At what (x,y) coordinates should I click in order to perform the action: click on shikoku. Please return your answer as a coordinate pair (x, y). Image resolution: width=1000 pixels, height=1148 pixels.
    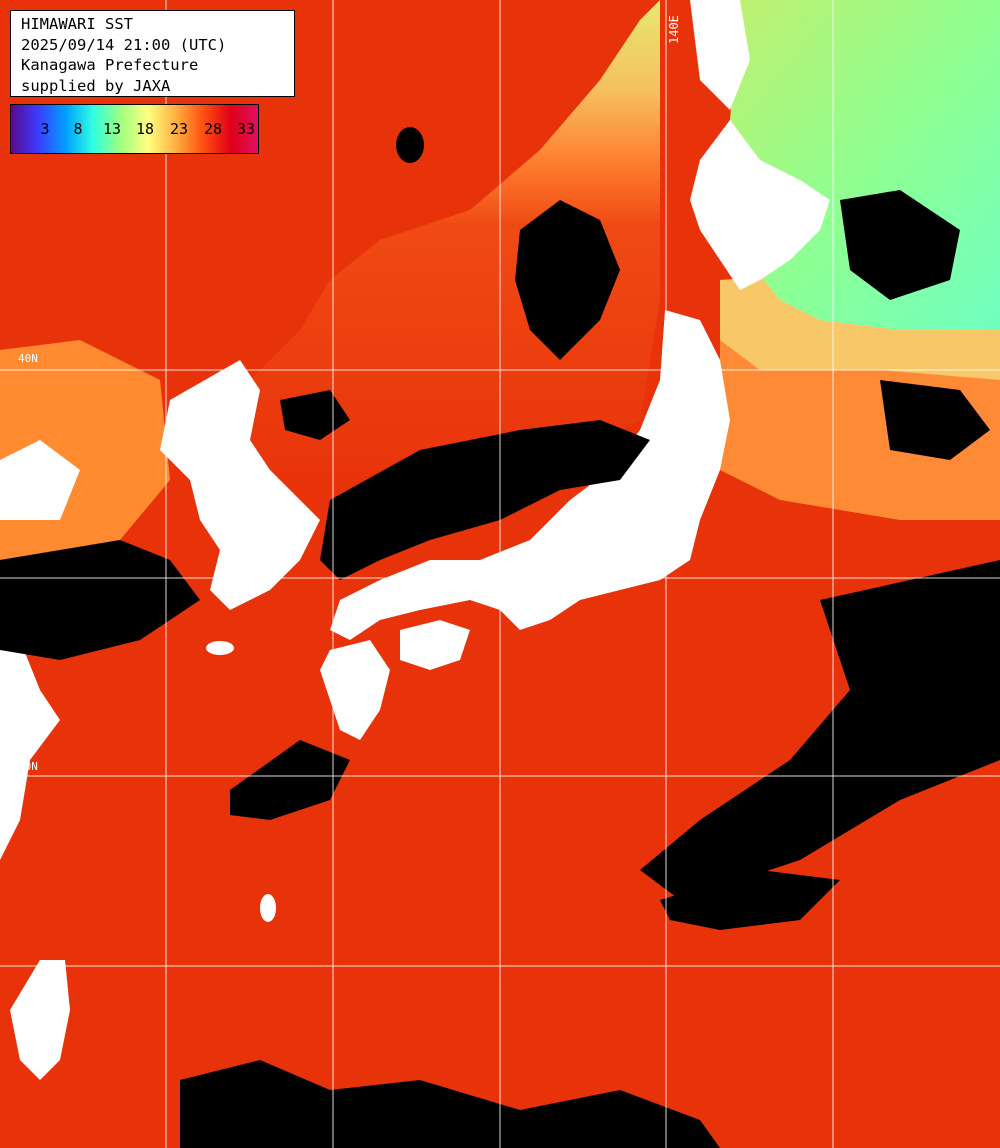
    Looking at the image, I should click on (435, 645).